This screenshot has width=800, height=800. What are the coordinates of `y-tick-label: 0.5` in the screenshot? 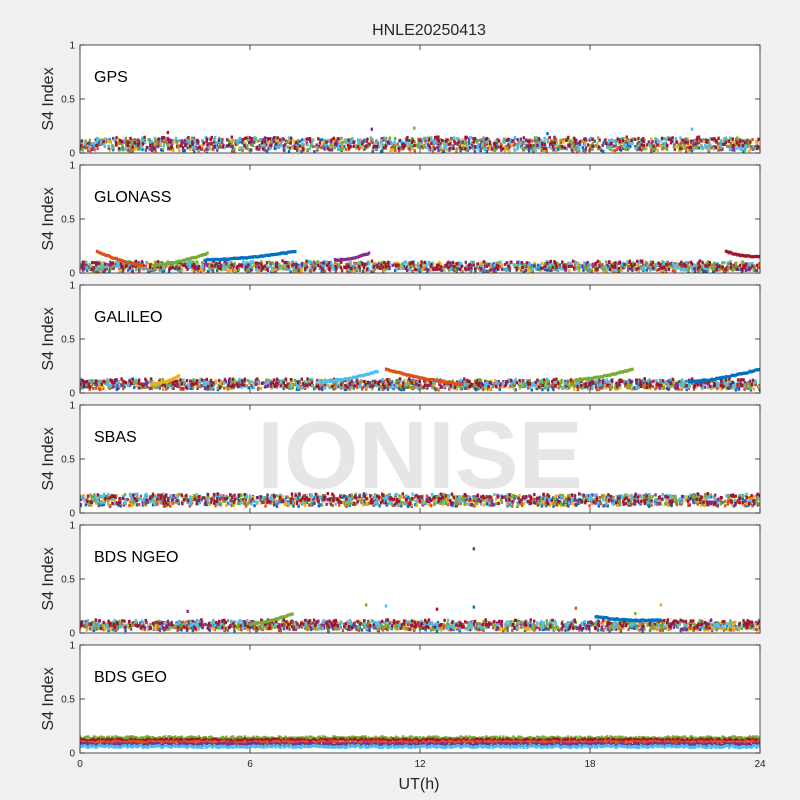 It's located at (68, 100).